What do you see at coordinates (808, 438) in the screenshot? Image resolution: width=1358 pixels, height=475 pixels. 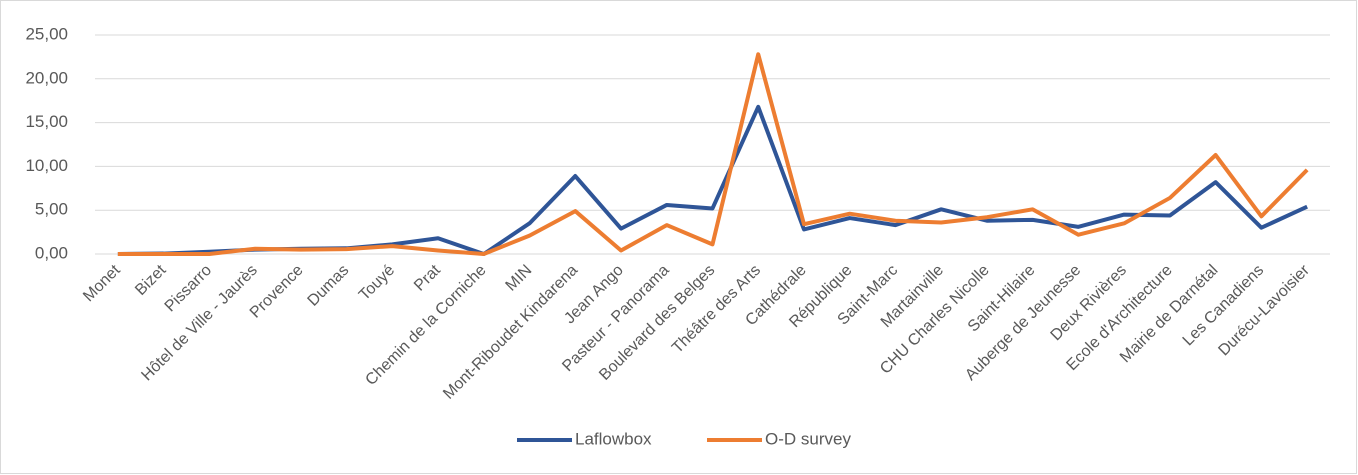 I see `legend-label: O-D survey` at bounding box center [808, 438].